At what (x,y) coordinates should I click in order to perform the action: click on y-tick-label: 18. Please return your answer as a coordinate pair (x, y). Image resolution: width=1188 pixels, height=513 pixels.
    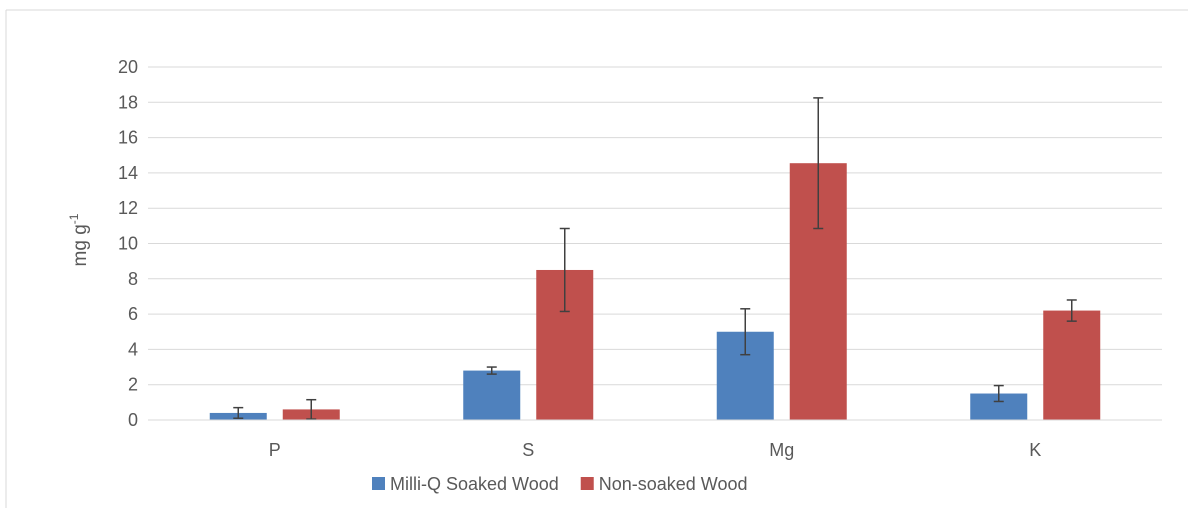
    Looking at the image, I should click on (128, 102).